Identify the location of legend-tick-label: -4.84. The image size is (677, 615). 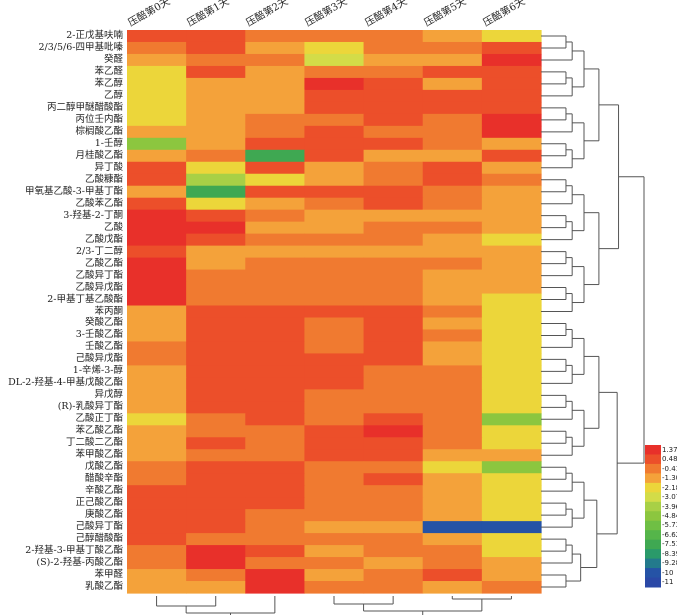
(669, 516).